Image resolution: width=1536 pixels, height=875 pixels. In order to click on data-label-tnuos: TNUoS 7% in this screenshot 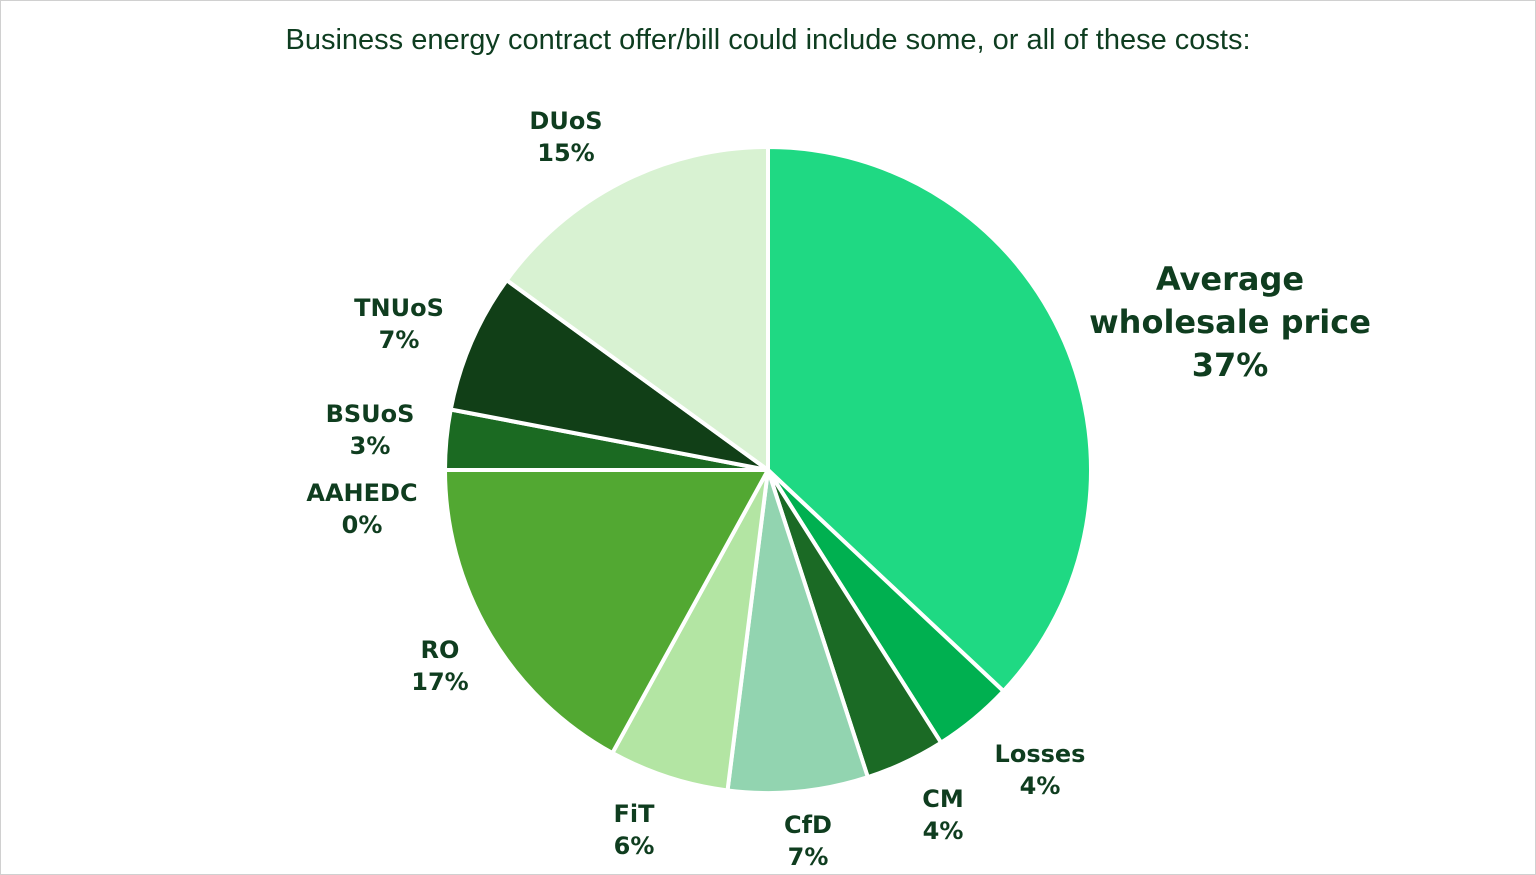, I will do `click(399, 324)`.